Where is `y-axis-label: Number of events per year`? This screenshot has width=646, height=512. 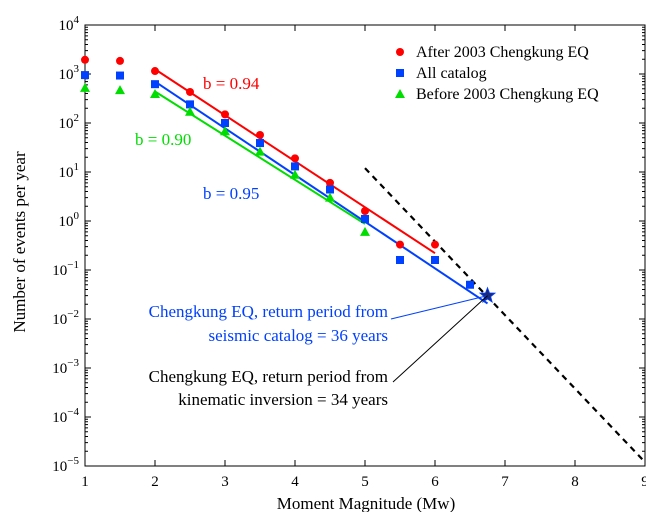 y-axis-label: Number of events per year is located at coordinates (19, 242).